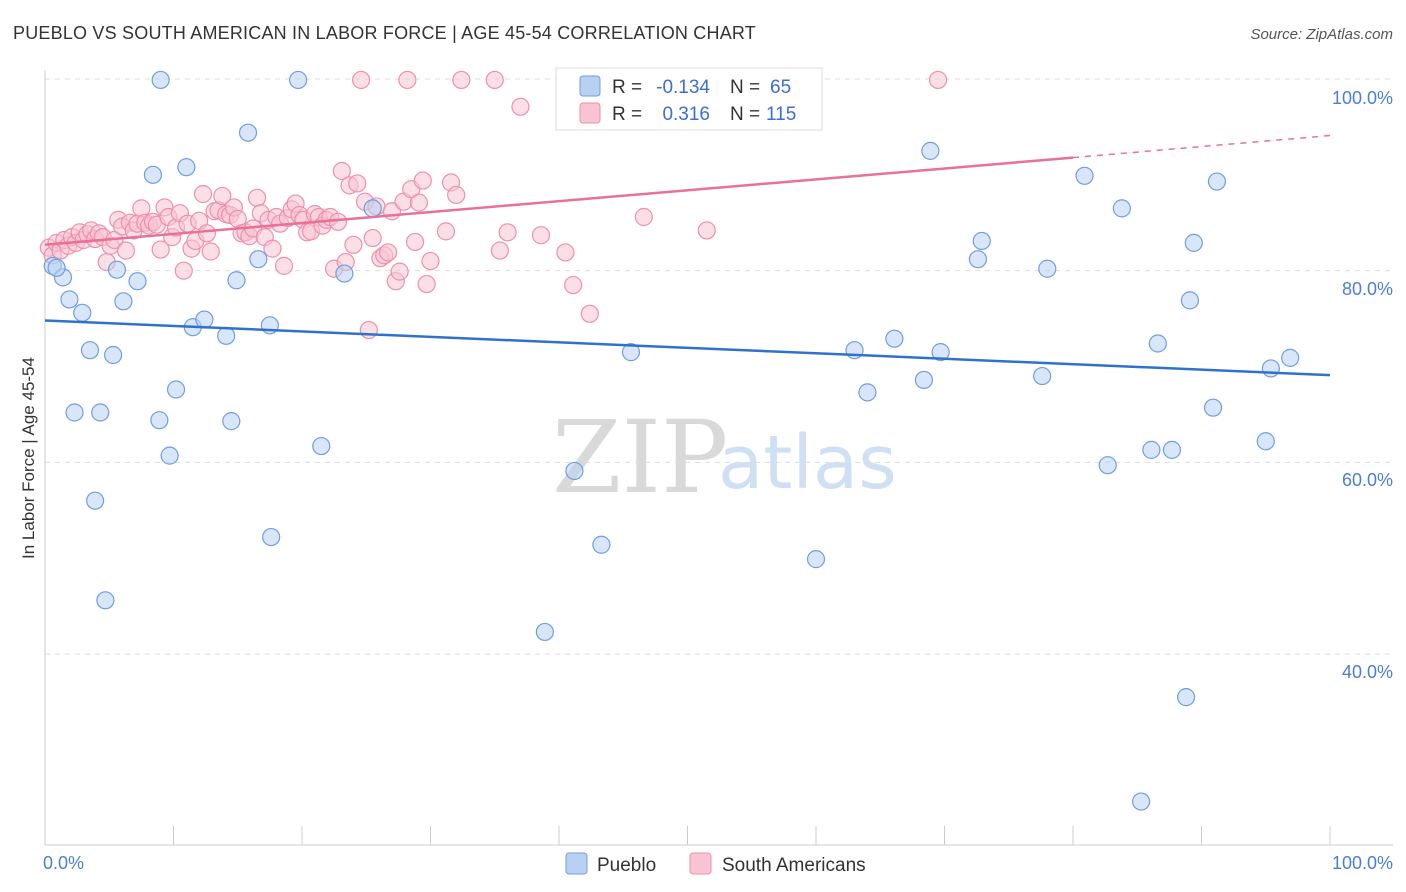  Describe the element at coordinates (28, 458) in the screenshot. I see `y-axis-label: In Labor Force | Age 45-54` at that location.